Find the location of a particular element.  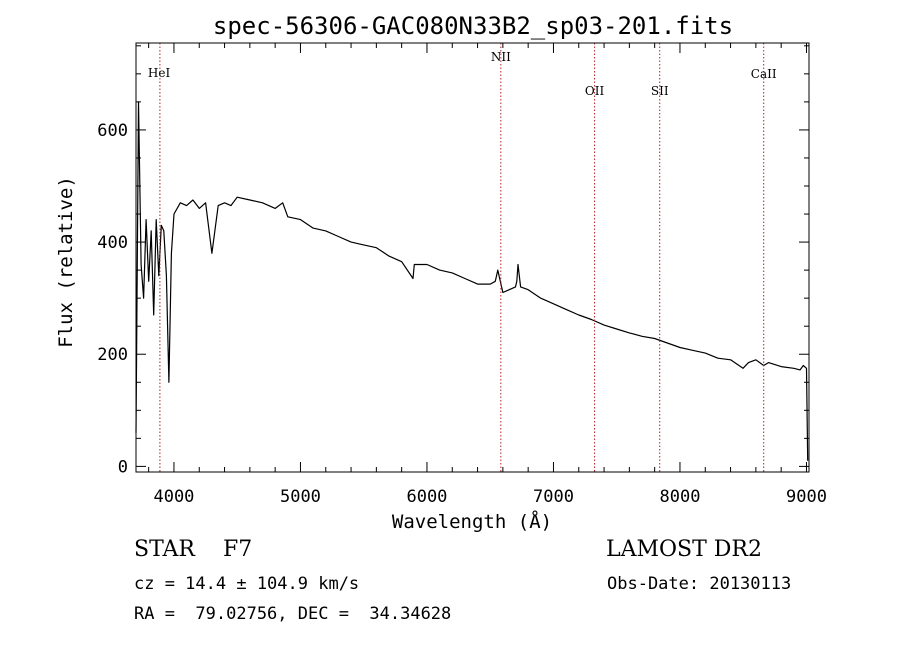

redshift-velocity: cz = 14.4 ± 104.9 km/s is located at coordinates (247, 584).